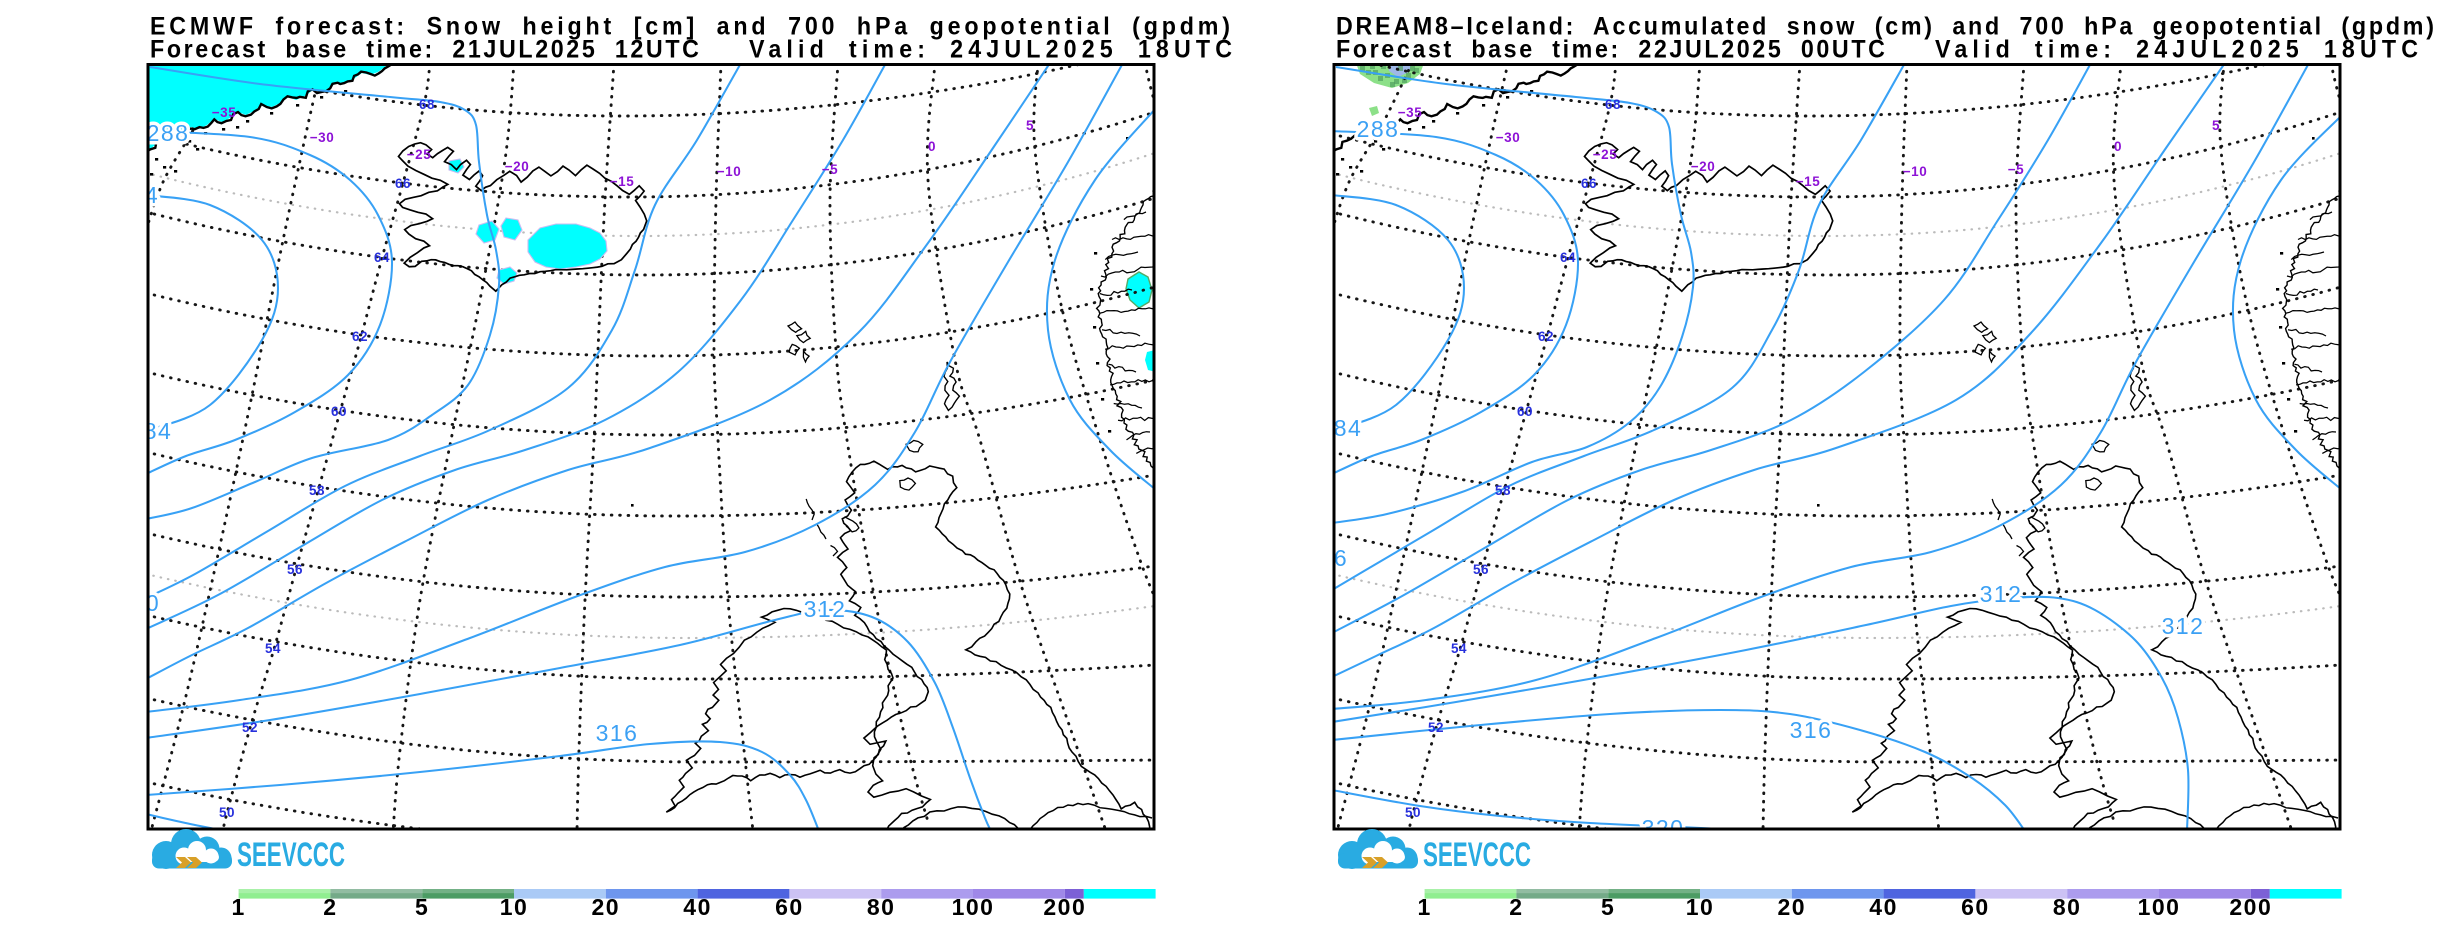 This screenshot has width=2440, height=930. What do you see at coordinates (152, 195) in the screenshot?
I see `svg-text: 4` at bounding box center [152, 195].